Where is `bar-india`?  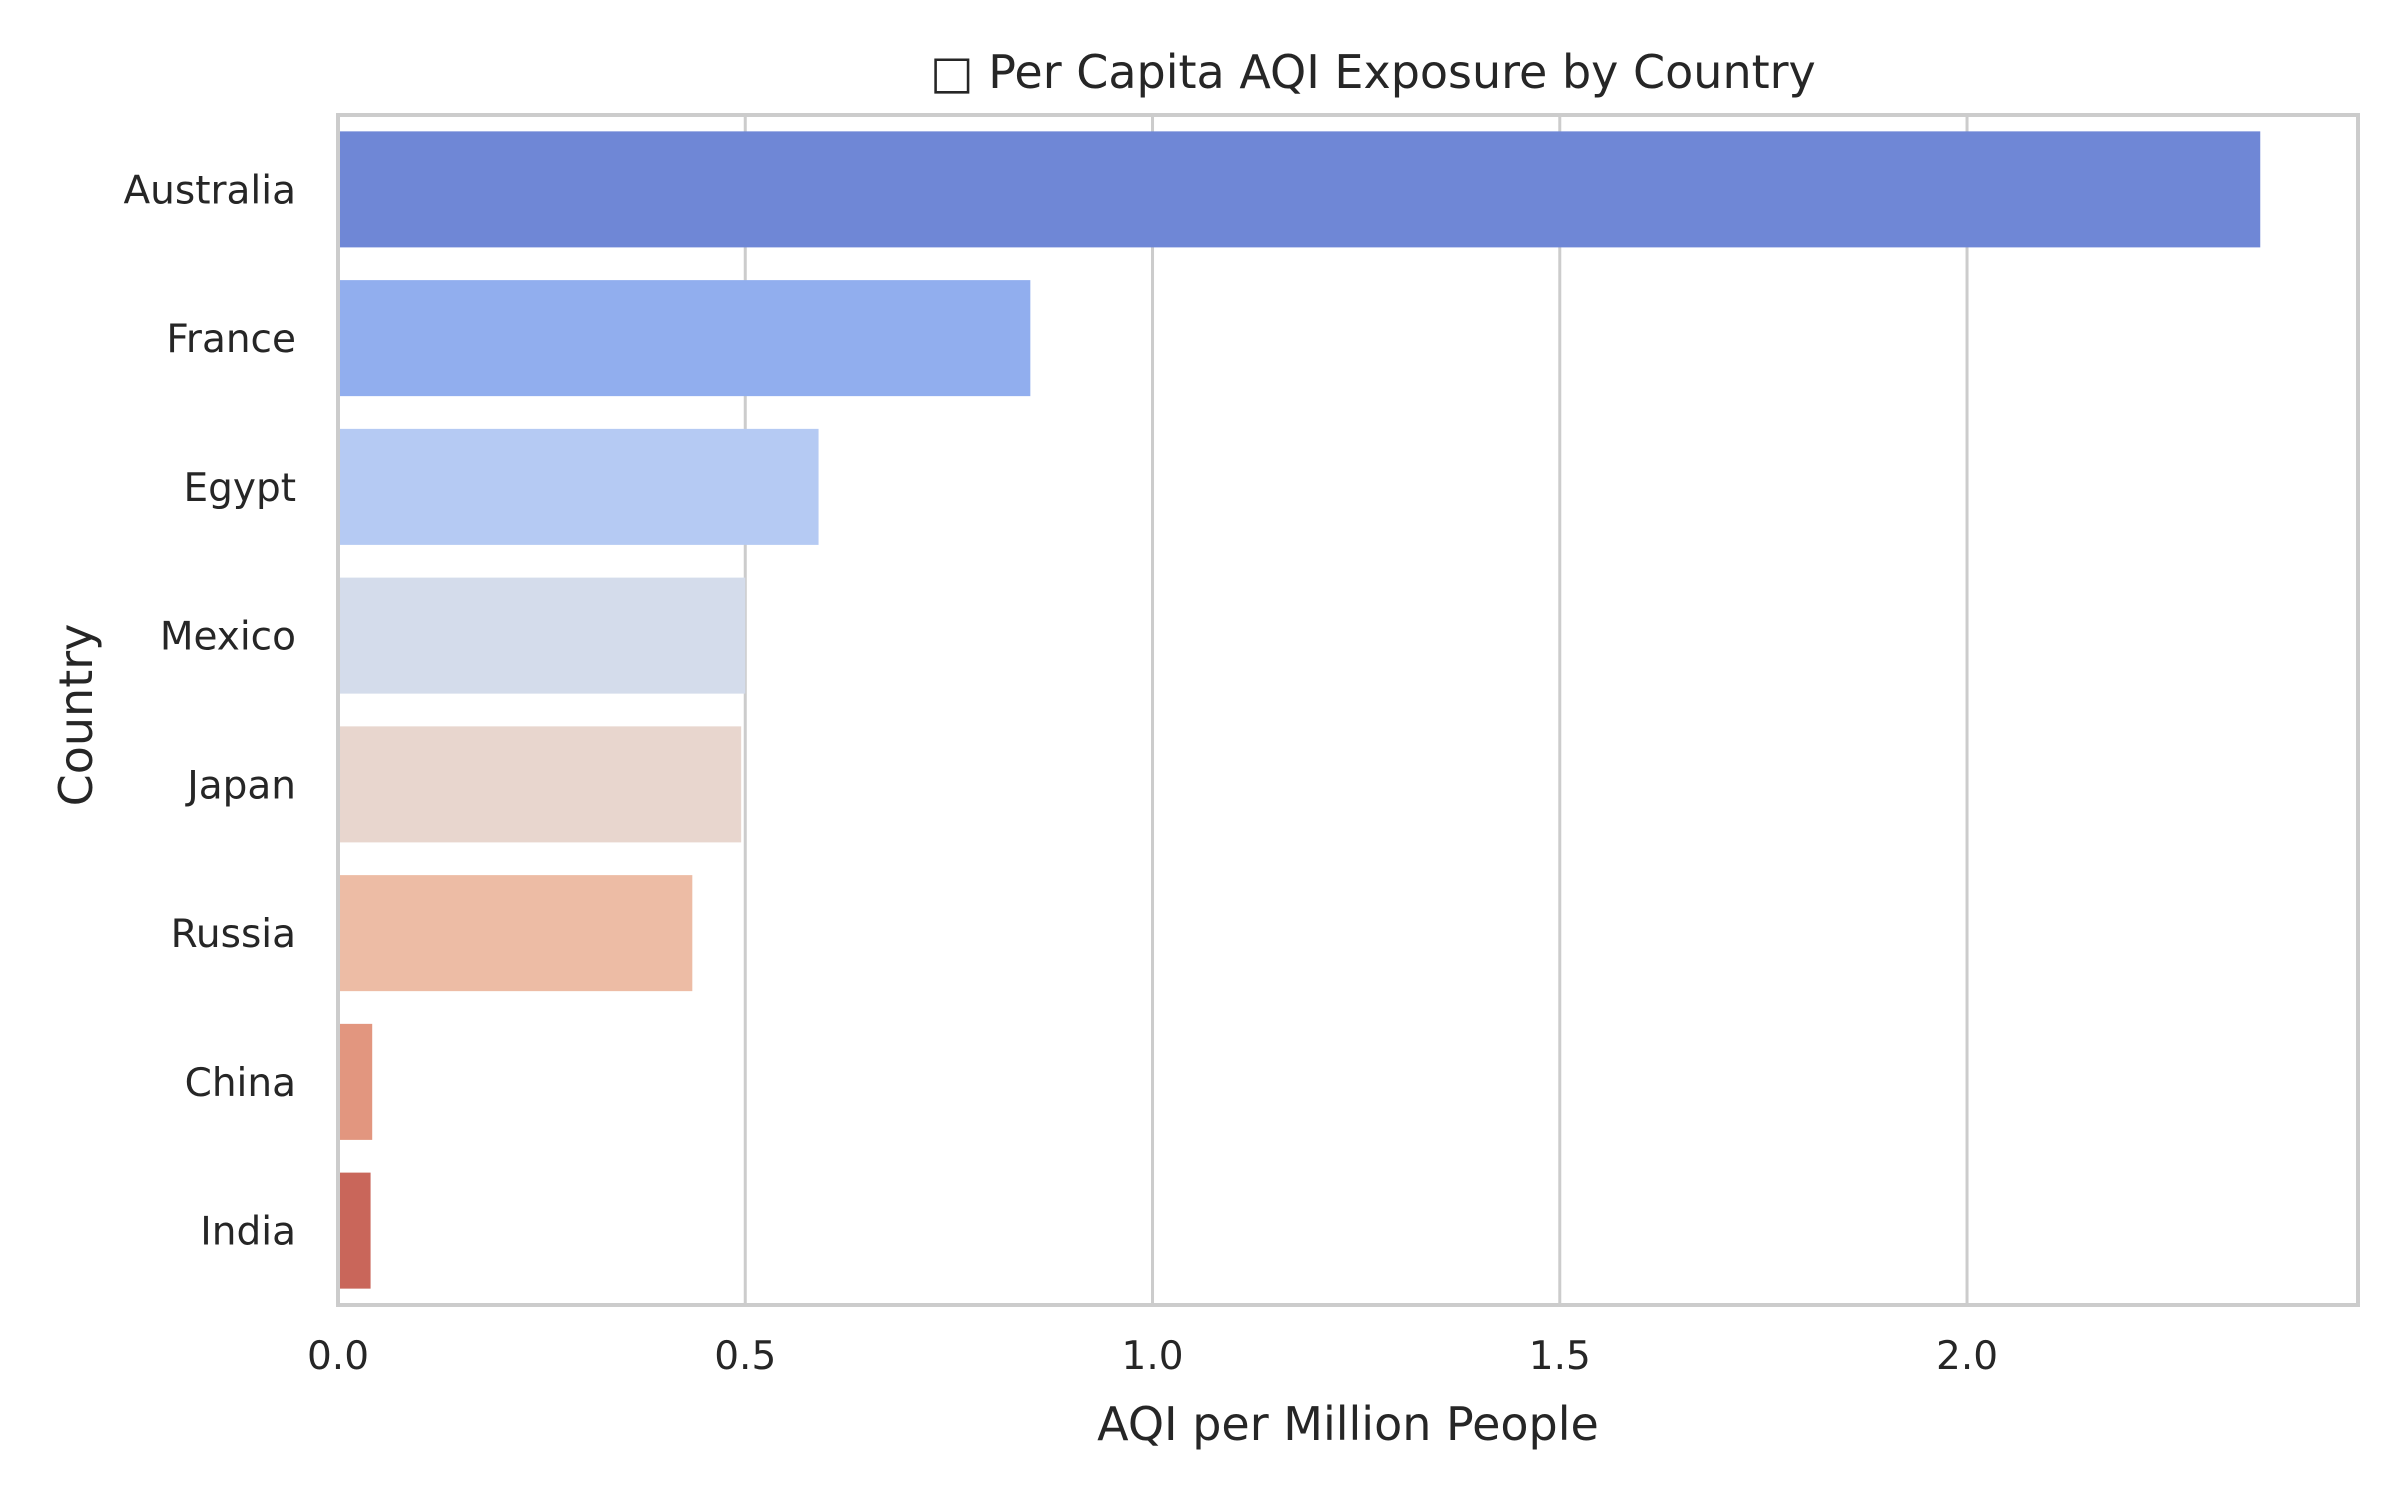
bar-india is located at coordinates (354, 1230).